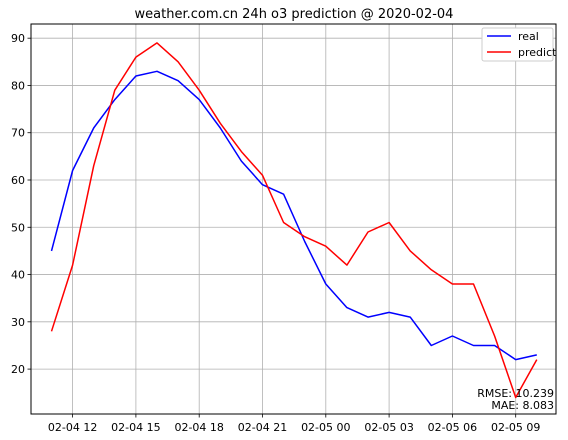  Describe the element at coordinates (262, 427) in the screenshot. I see `x-tick-label: 02-04 21` at that location.